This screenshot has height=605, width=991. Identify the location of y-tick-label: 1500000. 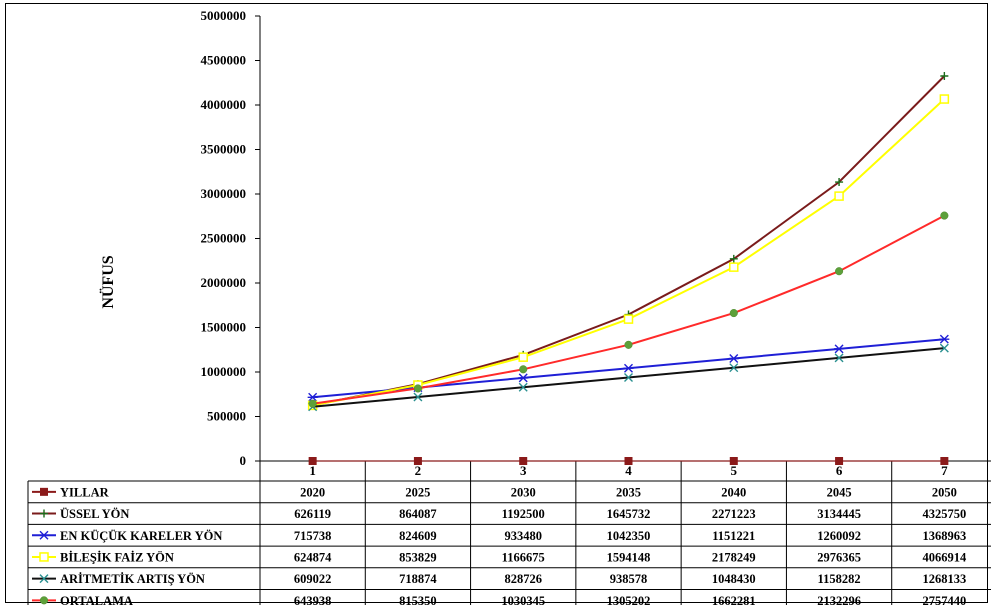
(224, 327).